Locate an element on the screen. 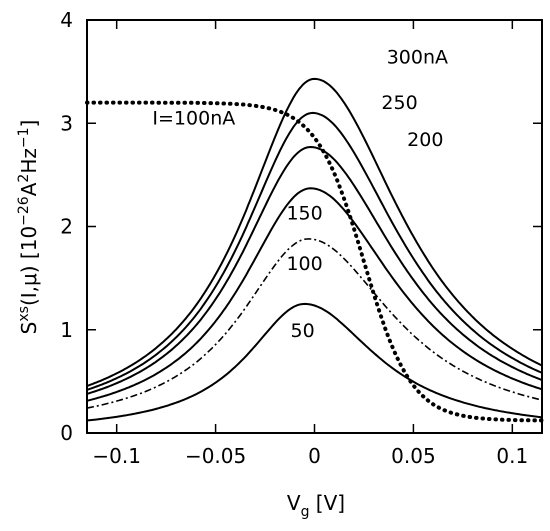 This screenshot has width=550, height=531. annotation-label: 150 is located at coordinates (304, 213).